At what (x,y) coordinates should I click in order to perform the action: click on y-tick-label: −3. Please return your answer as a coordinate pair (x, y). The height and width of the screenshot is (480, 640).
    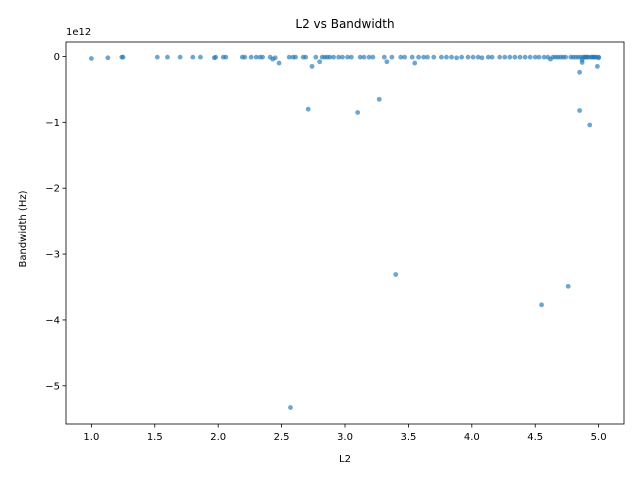
    Looking at the image, I should click on (52, 255).